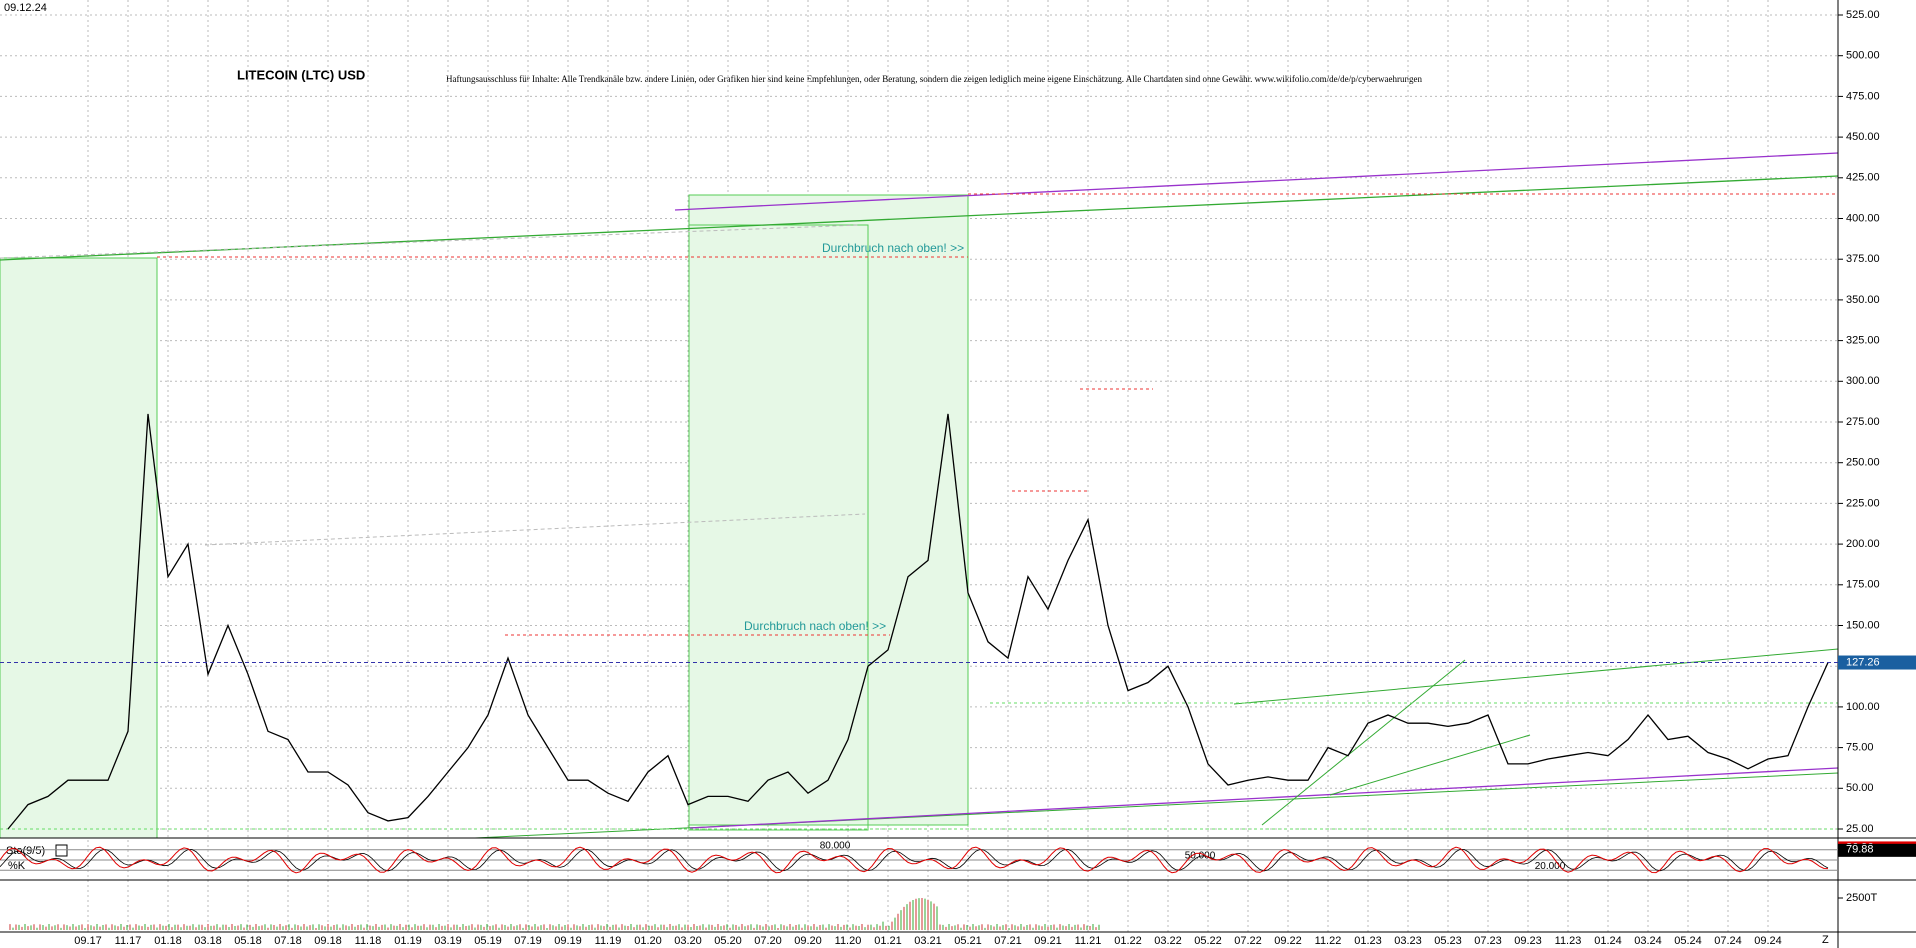  I want to click on x-tick-label: 03.23, so click(1408, 941).